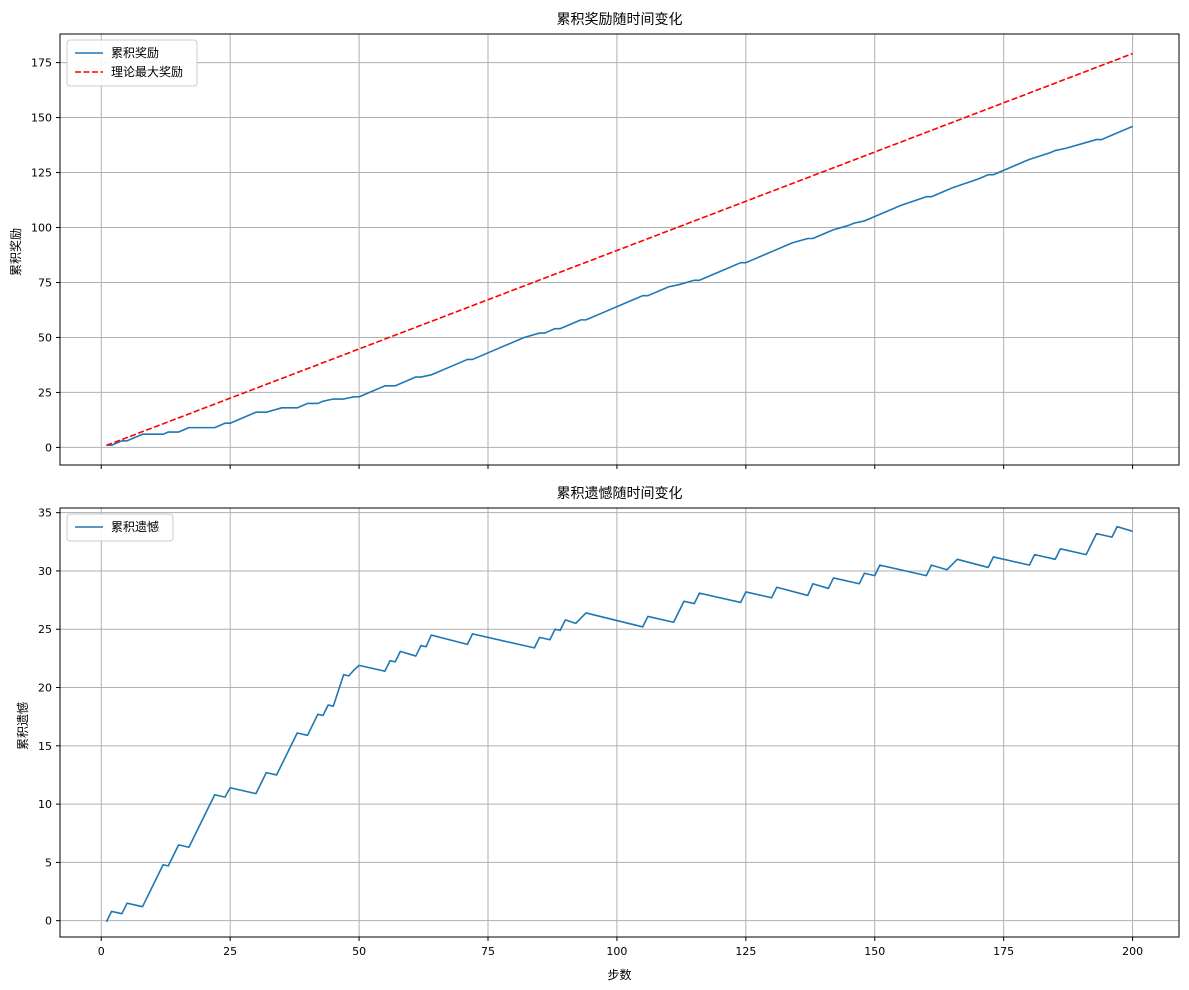 The height and width of the screenshot is (990, 1189). Describe the element at coordinates (45, 688) in the screenshot. I see `regret-y-tick-label: 20` at that location.